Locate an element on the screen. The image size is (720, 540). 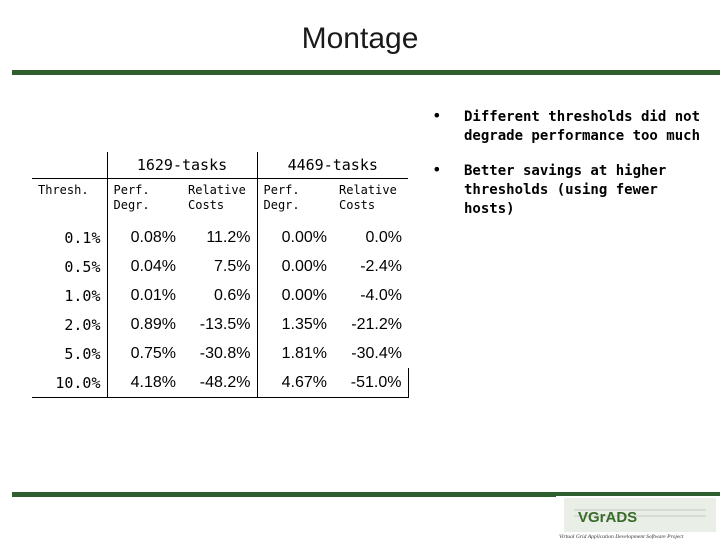
perf-cell-1629: 0.75% is located at coordinates (144, 353).